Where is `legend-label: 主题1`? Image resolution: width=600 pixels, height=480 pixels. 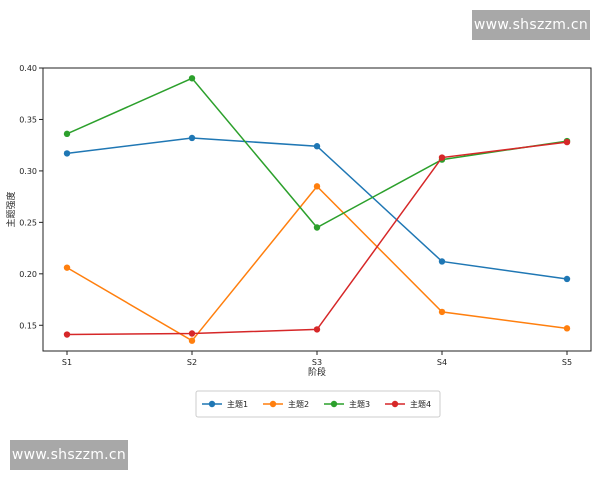
legend-label: 主题1 is located at coordinates (237, 404).